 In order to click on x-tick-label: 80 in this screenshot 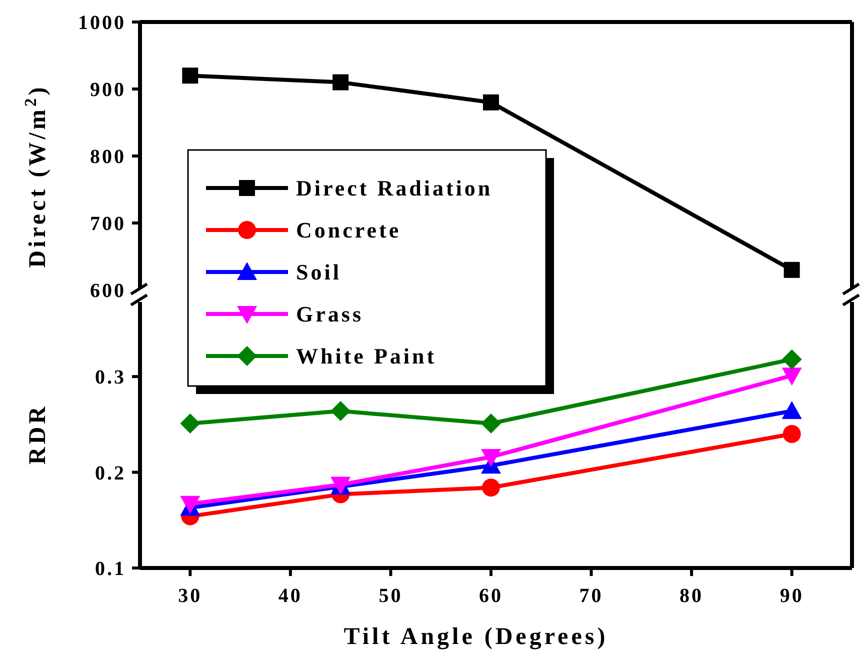, I will do `click(692, 596)`.